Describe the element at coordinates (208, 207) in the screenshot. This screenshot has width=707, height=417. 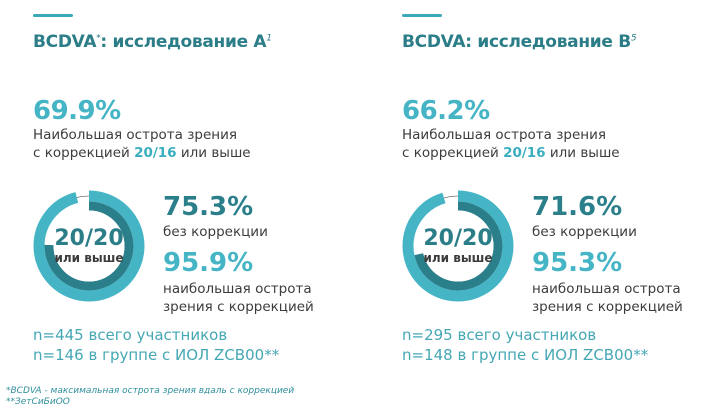
I see `uncorrected-value: 75.3%` at that location.